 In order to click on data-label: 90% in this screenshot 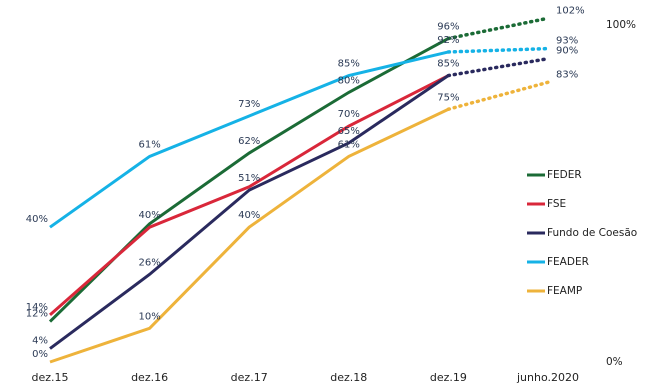, I will do `click(567, 51)`.